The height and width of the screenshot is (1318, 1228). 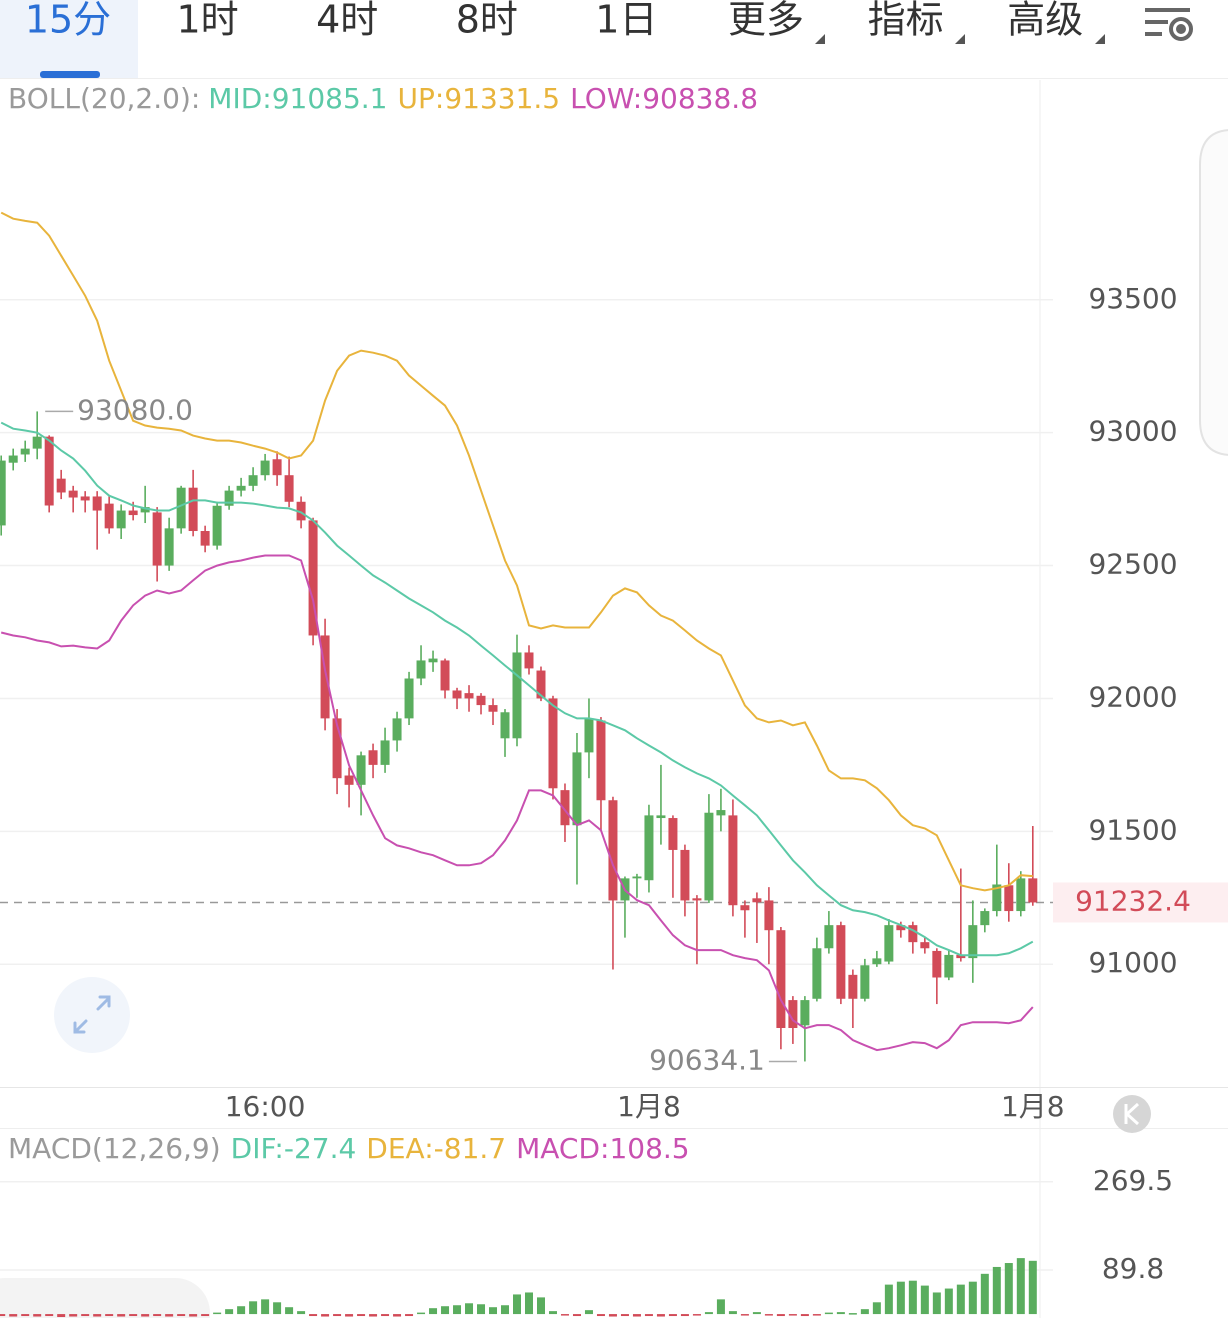 I want to click on tab: 4时, so click(x=347, y=21).